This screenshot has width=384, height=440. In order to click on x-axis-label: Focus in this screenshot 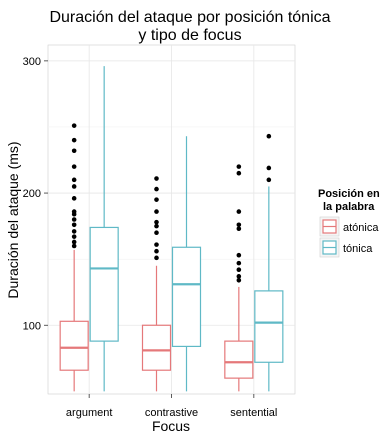, I will do `click(171, 426)`.